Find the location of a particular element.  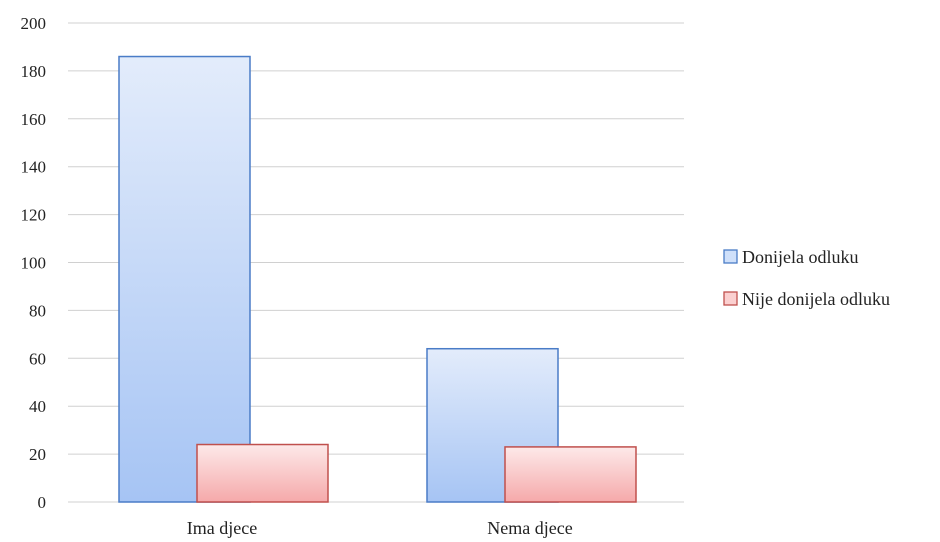

y-tick-label: 60 is located at coordinates (37, 358).